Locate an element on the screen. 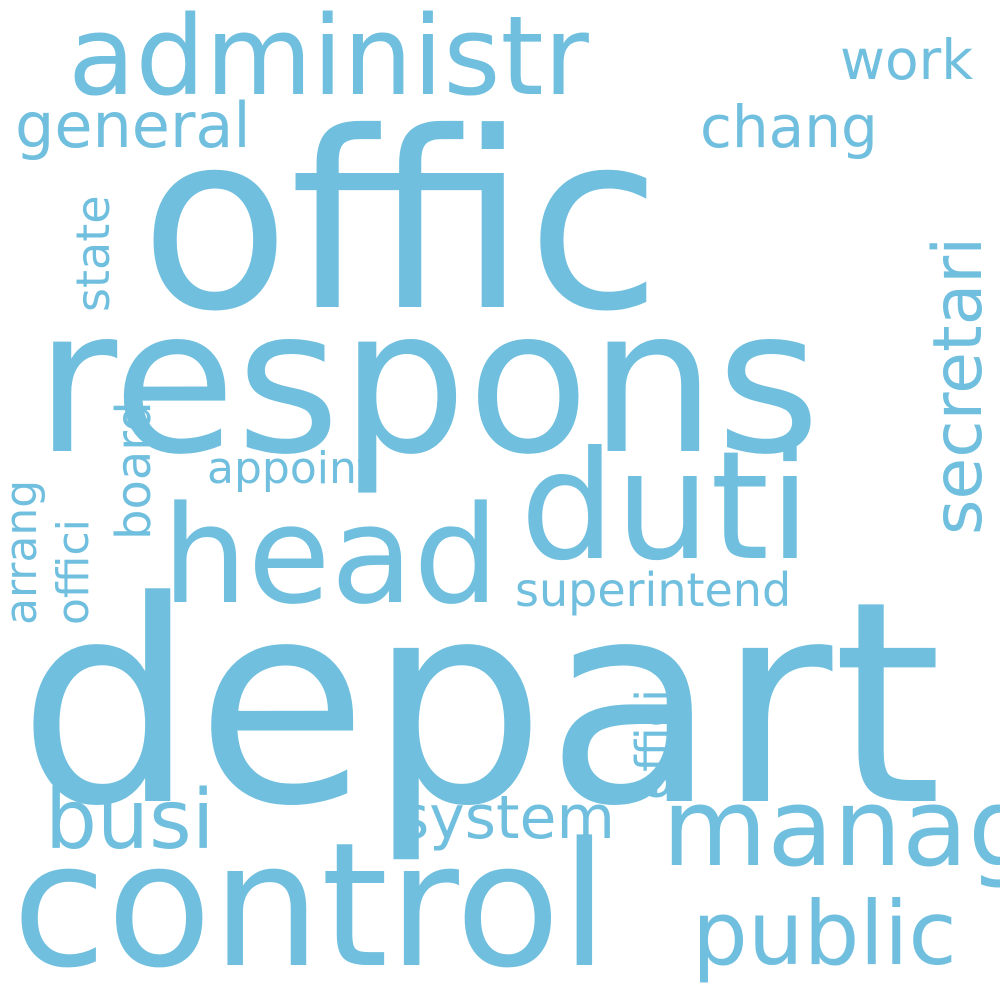 Image resolution: width=1000 pixels, height=1000 pixels. word-arrang: arrang is located at coordinates (23, 552).